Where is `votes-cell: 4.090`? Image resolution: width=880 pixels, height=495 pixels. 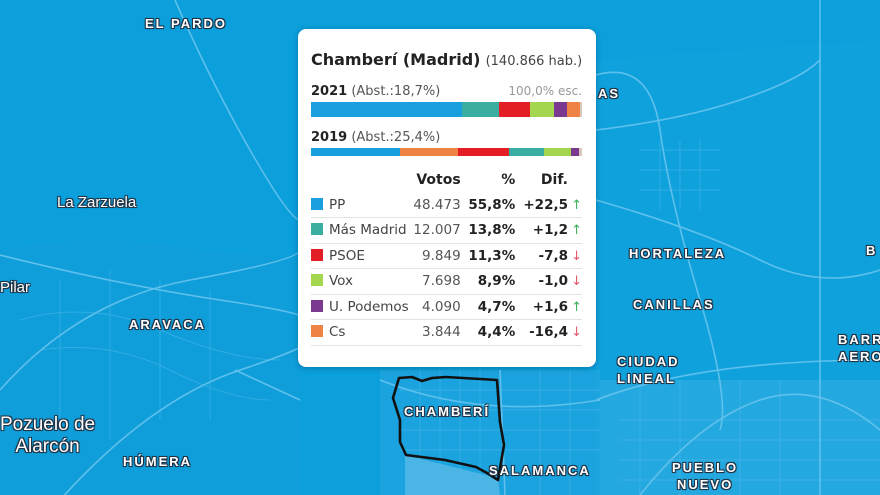 votes-cell: 4.090 is located at coordinates (436, 307).